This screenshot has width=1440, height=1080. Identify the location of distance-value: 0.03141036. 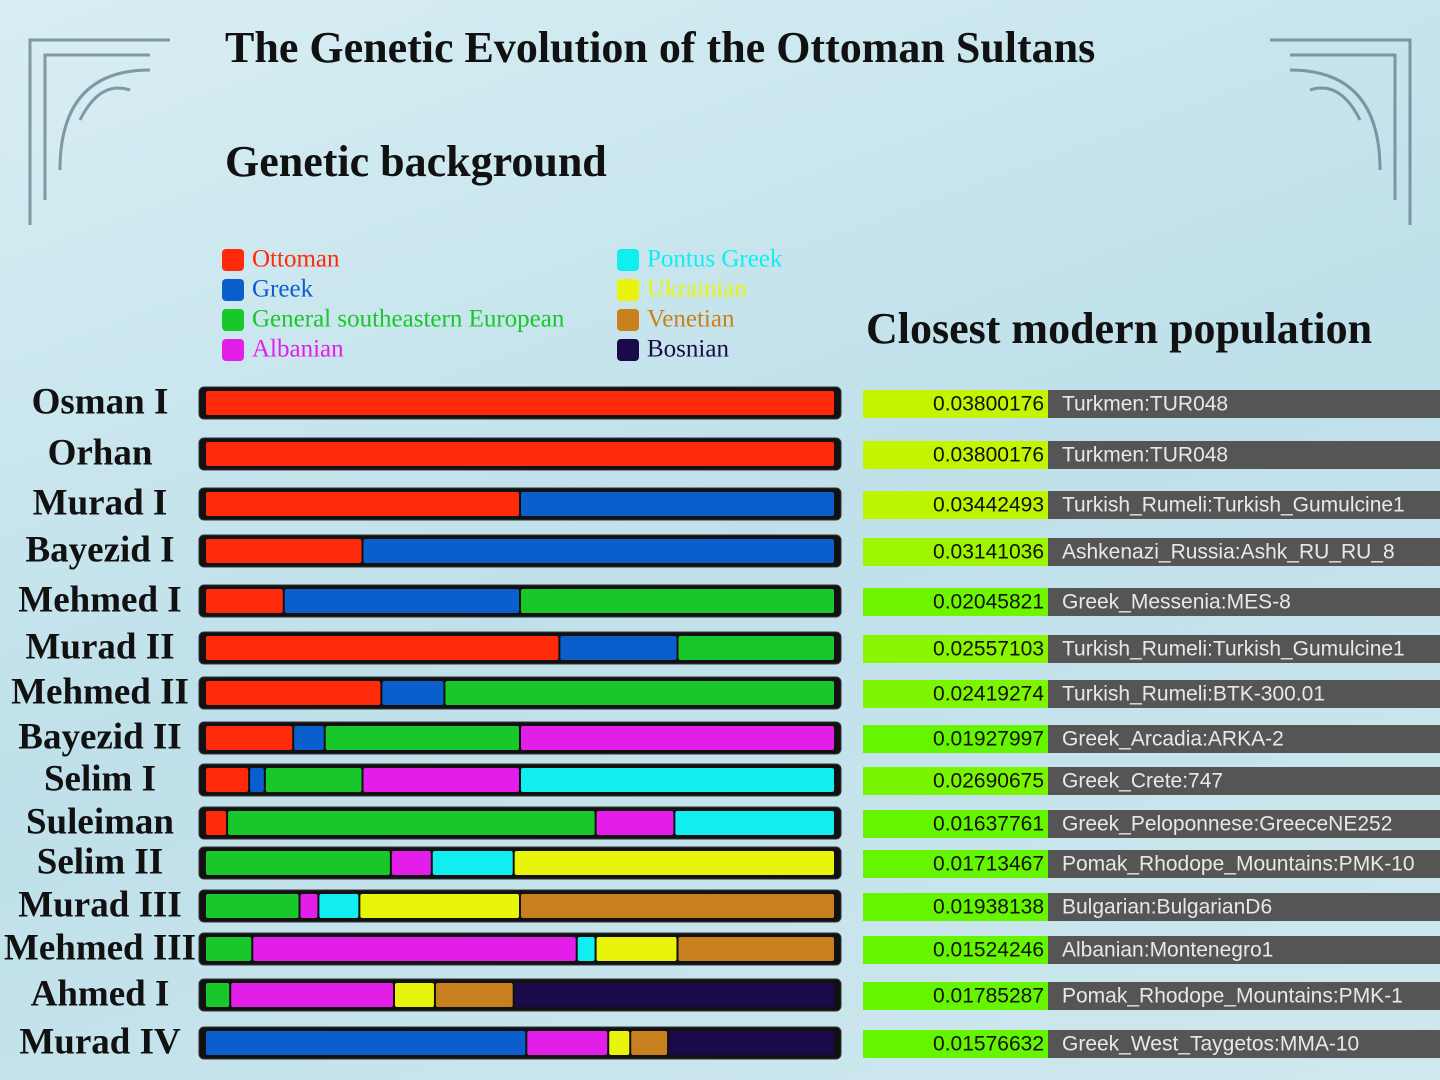
(988, 552).